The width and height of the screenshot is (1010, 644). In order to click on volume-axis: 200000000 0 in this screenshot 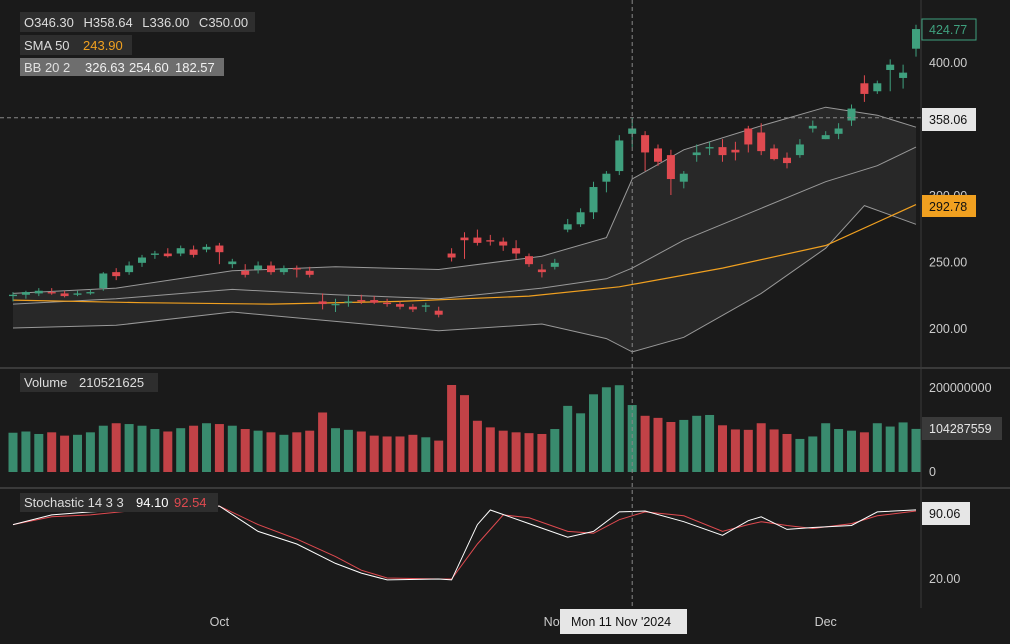, I will do `click(960, 430)`.